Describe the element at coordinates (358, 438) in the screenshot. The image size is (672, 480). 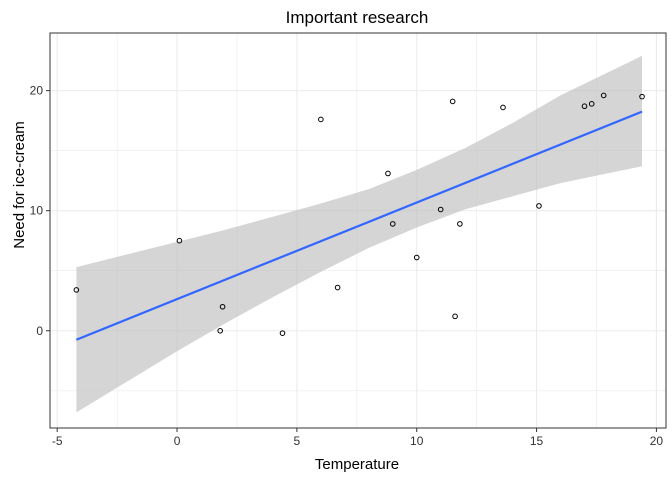
I see `x-axis-ticks: -5 0 5 10 15 20` at that location.